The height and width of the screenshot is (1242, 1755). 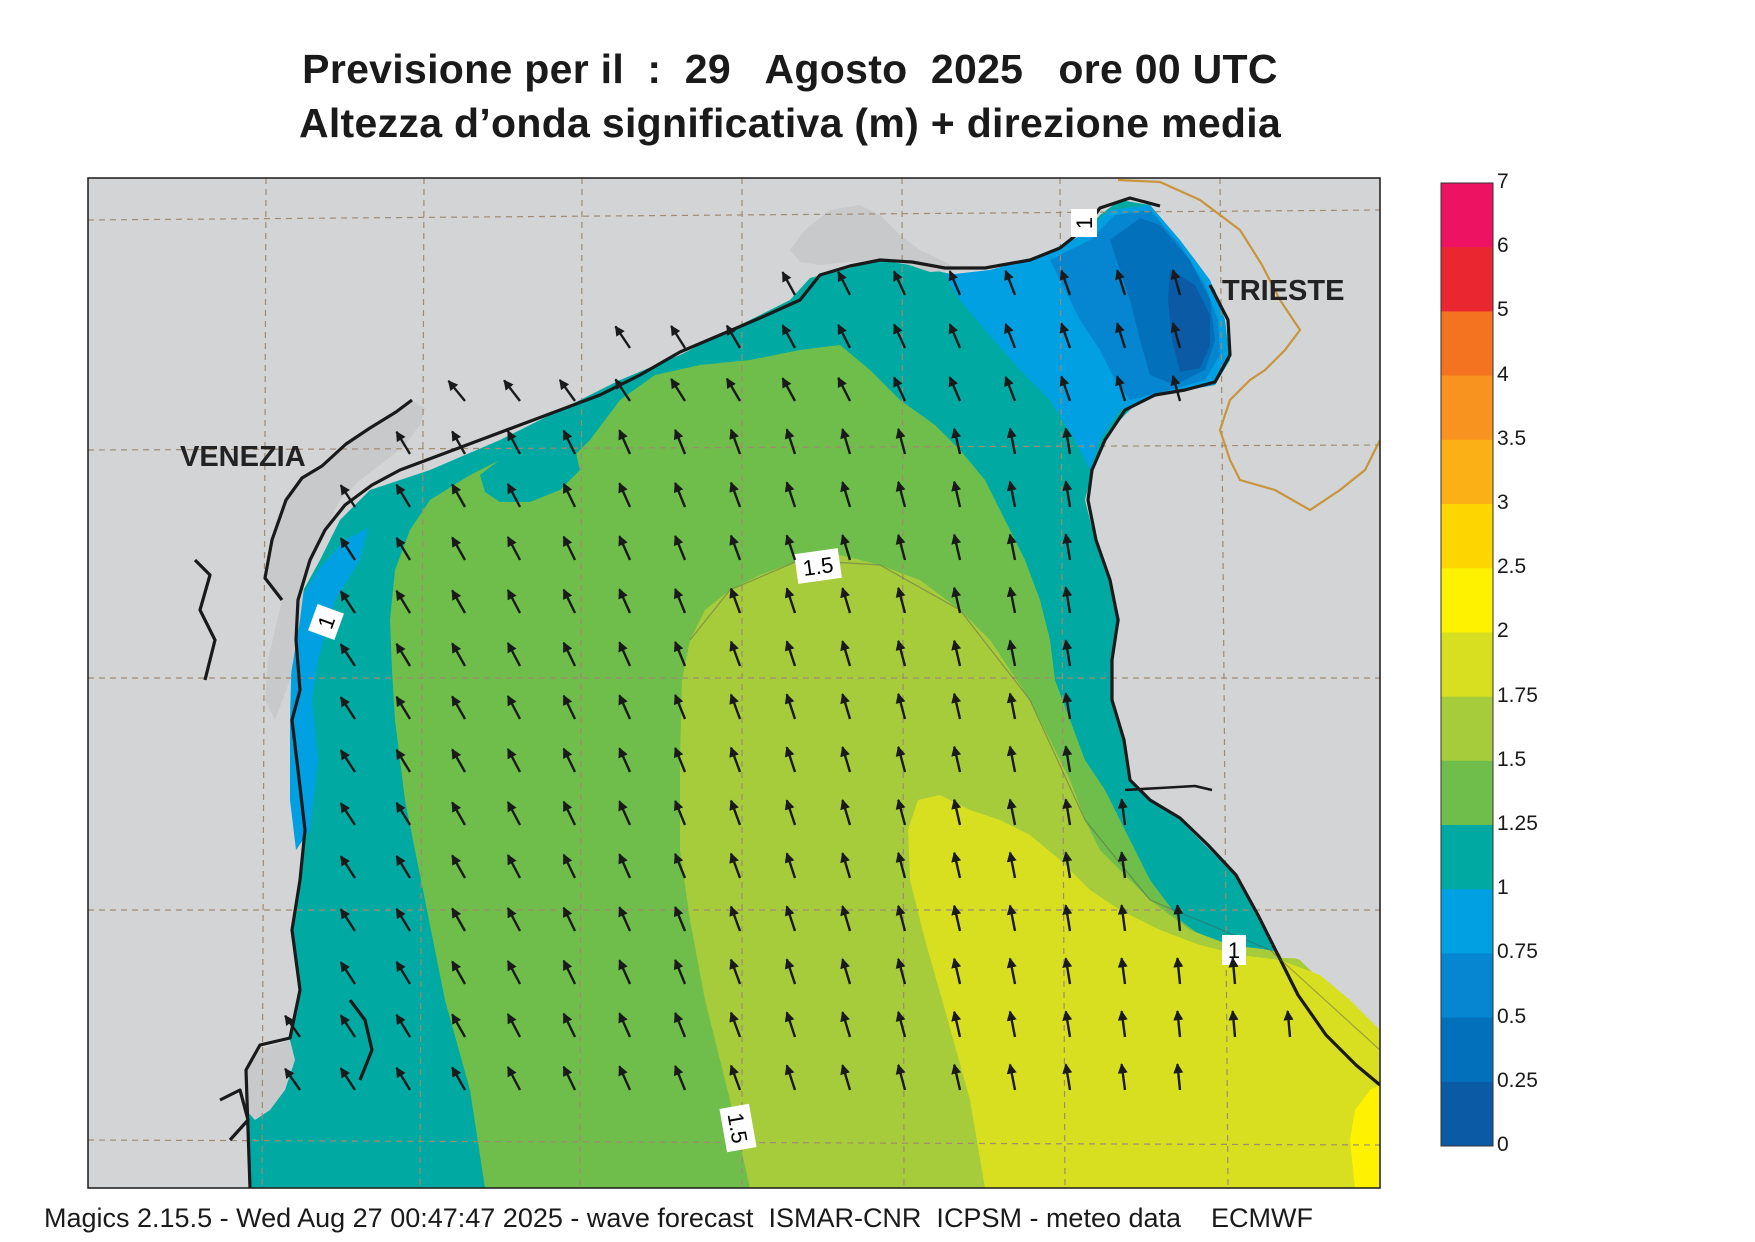 What do you see at coordinates (1467, 344) in the screenshot?
I see `colorbar-swatch` at bounding box center [1467, 344].